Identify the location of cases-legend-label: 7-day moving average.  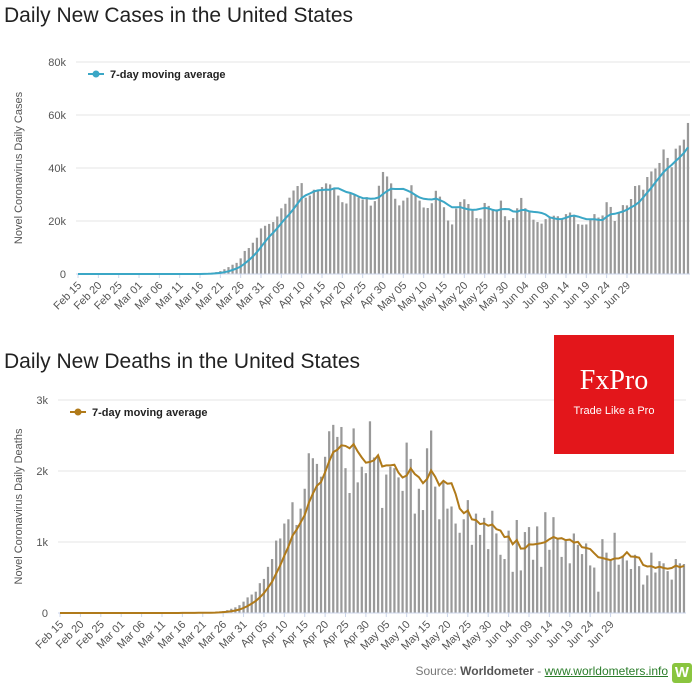
(168, 75).